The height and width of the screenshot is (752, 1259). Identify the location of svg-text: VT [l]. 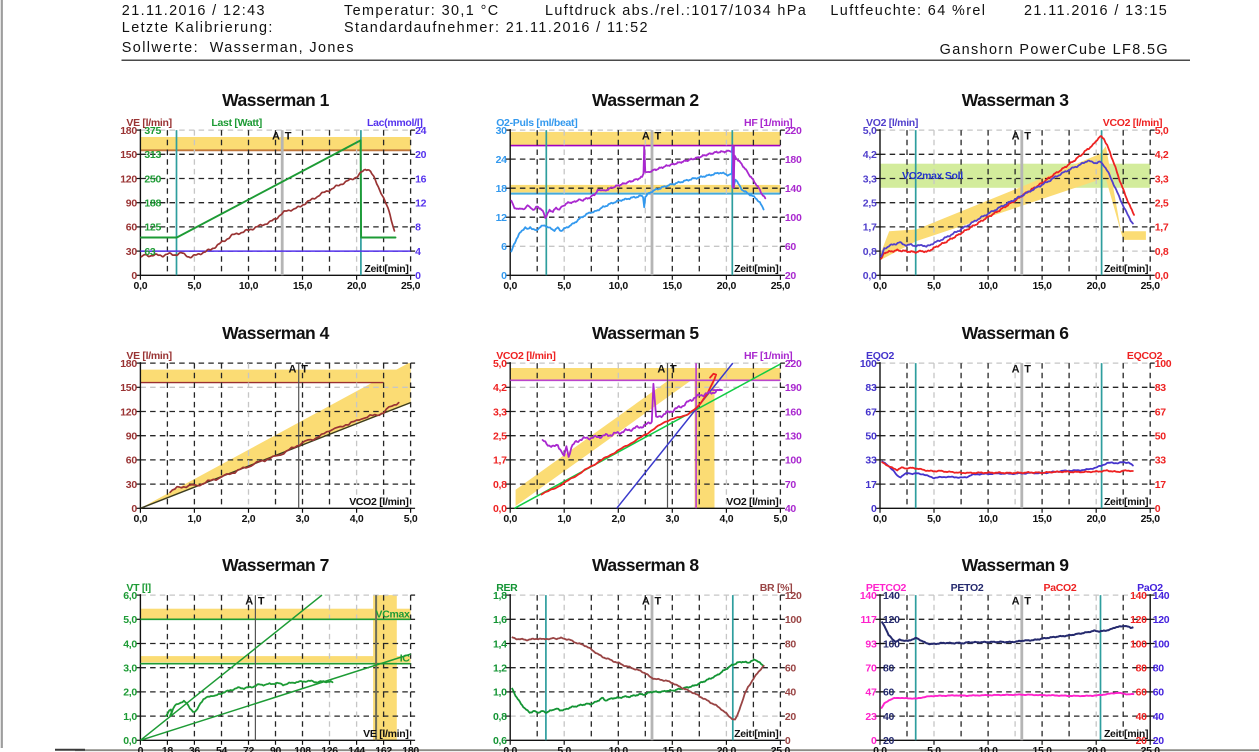
(138, 588).